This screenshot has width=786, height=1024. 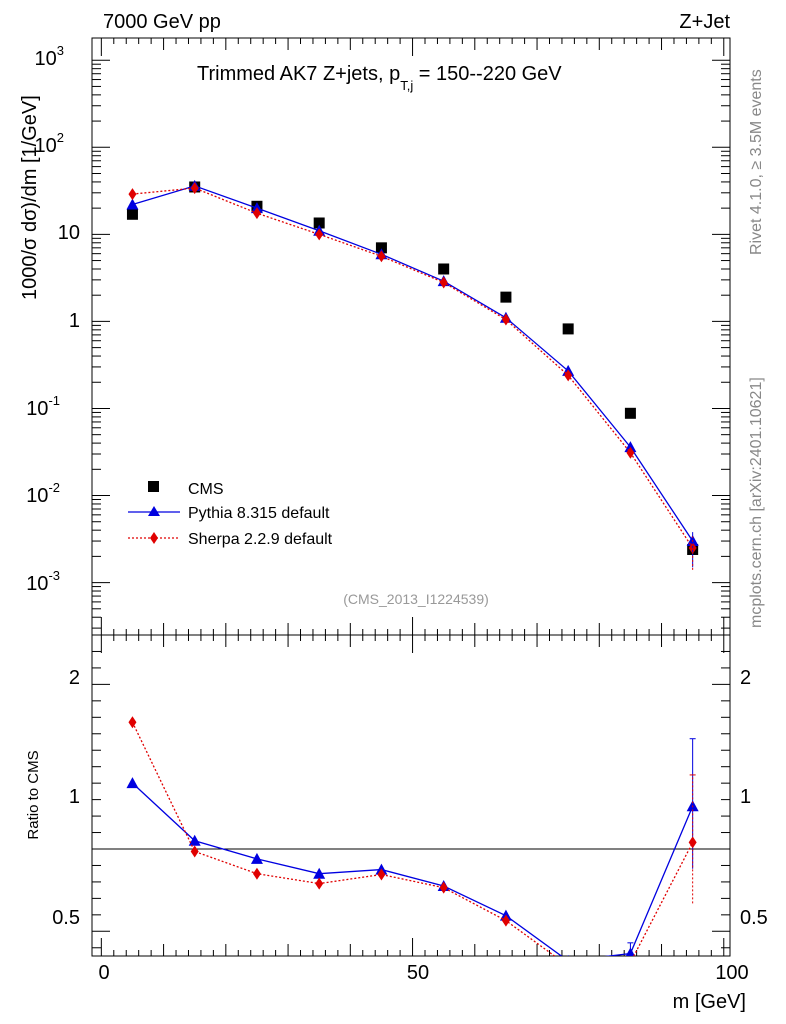 I want to click on ratio-ytick-2: 2, so click(x=74, y=678).